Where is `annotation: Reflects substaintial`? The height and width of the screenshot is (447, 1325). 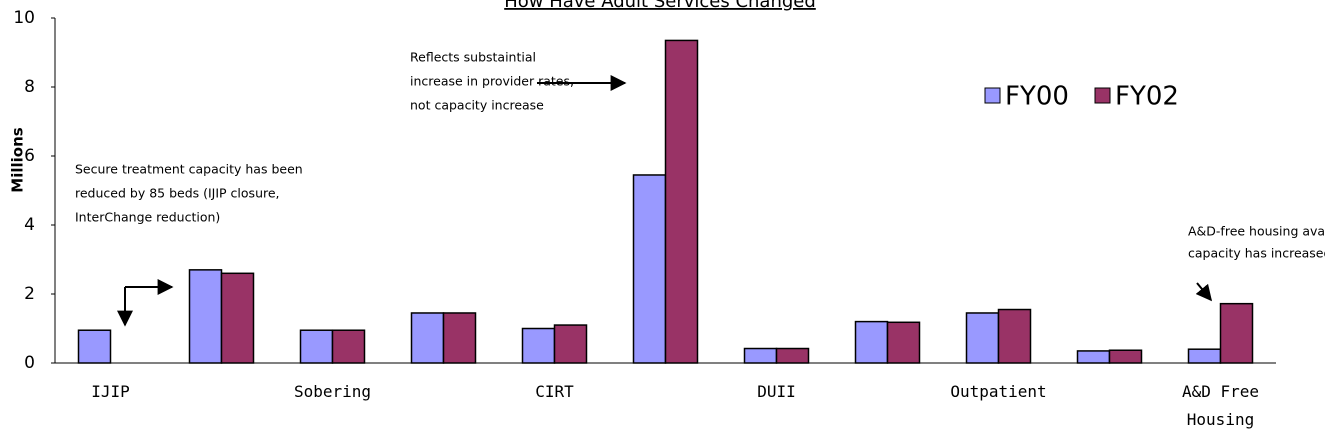
annotation: Reflects substaintial is located at coordinates (473, 57).